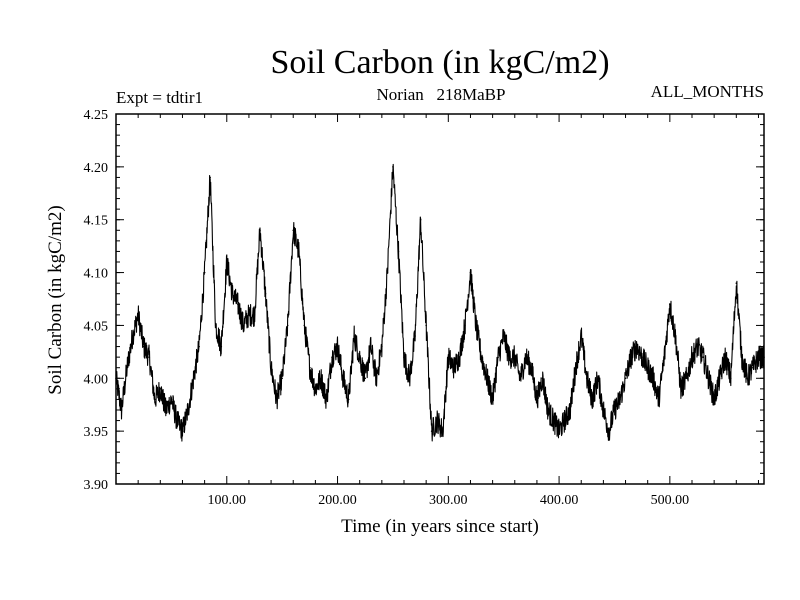 This screenshot has height=600, width=800. What do you see at coordinates (96, 221) in the screenshot?
I see `y-tick-label: 4.15` at bounding box center [96, 221].